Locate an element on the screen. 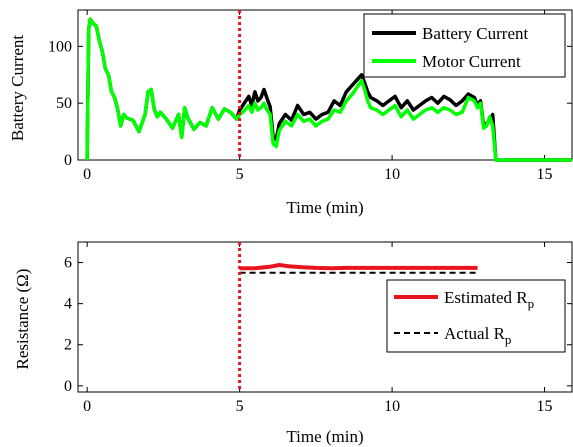 This screenshot has height=447, width=573. top-legend-box is located at coordinates (464, 45).